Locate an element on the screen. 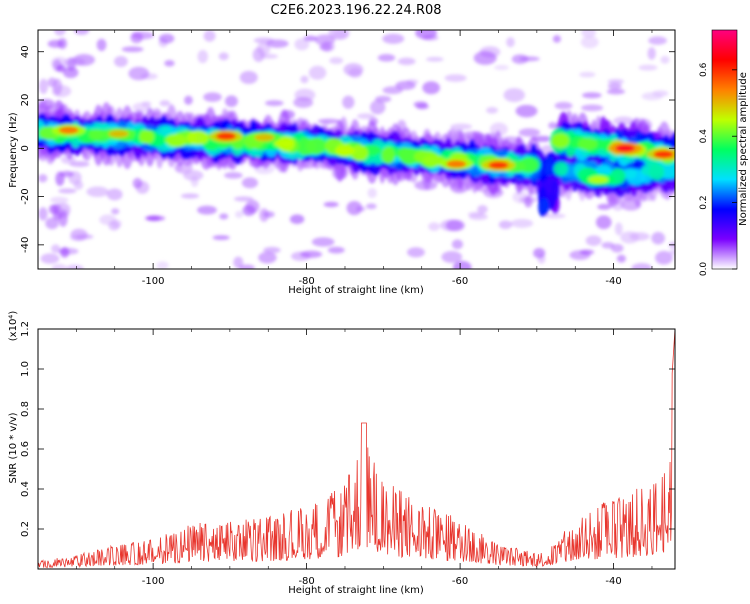  y-tick-label: 0.4 is located at coordinates (25, 489).